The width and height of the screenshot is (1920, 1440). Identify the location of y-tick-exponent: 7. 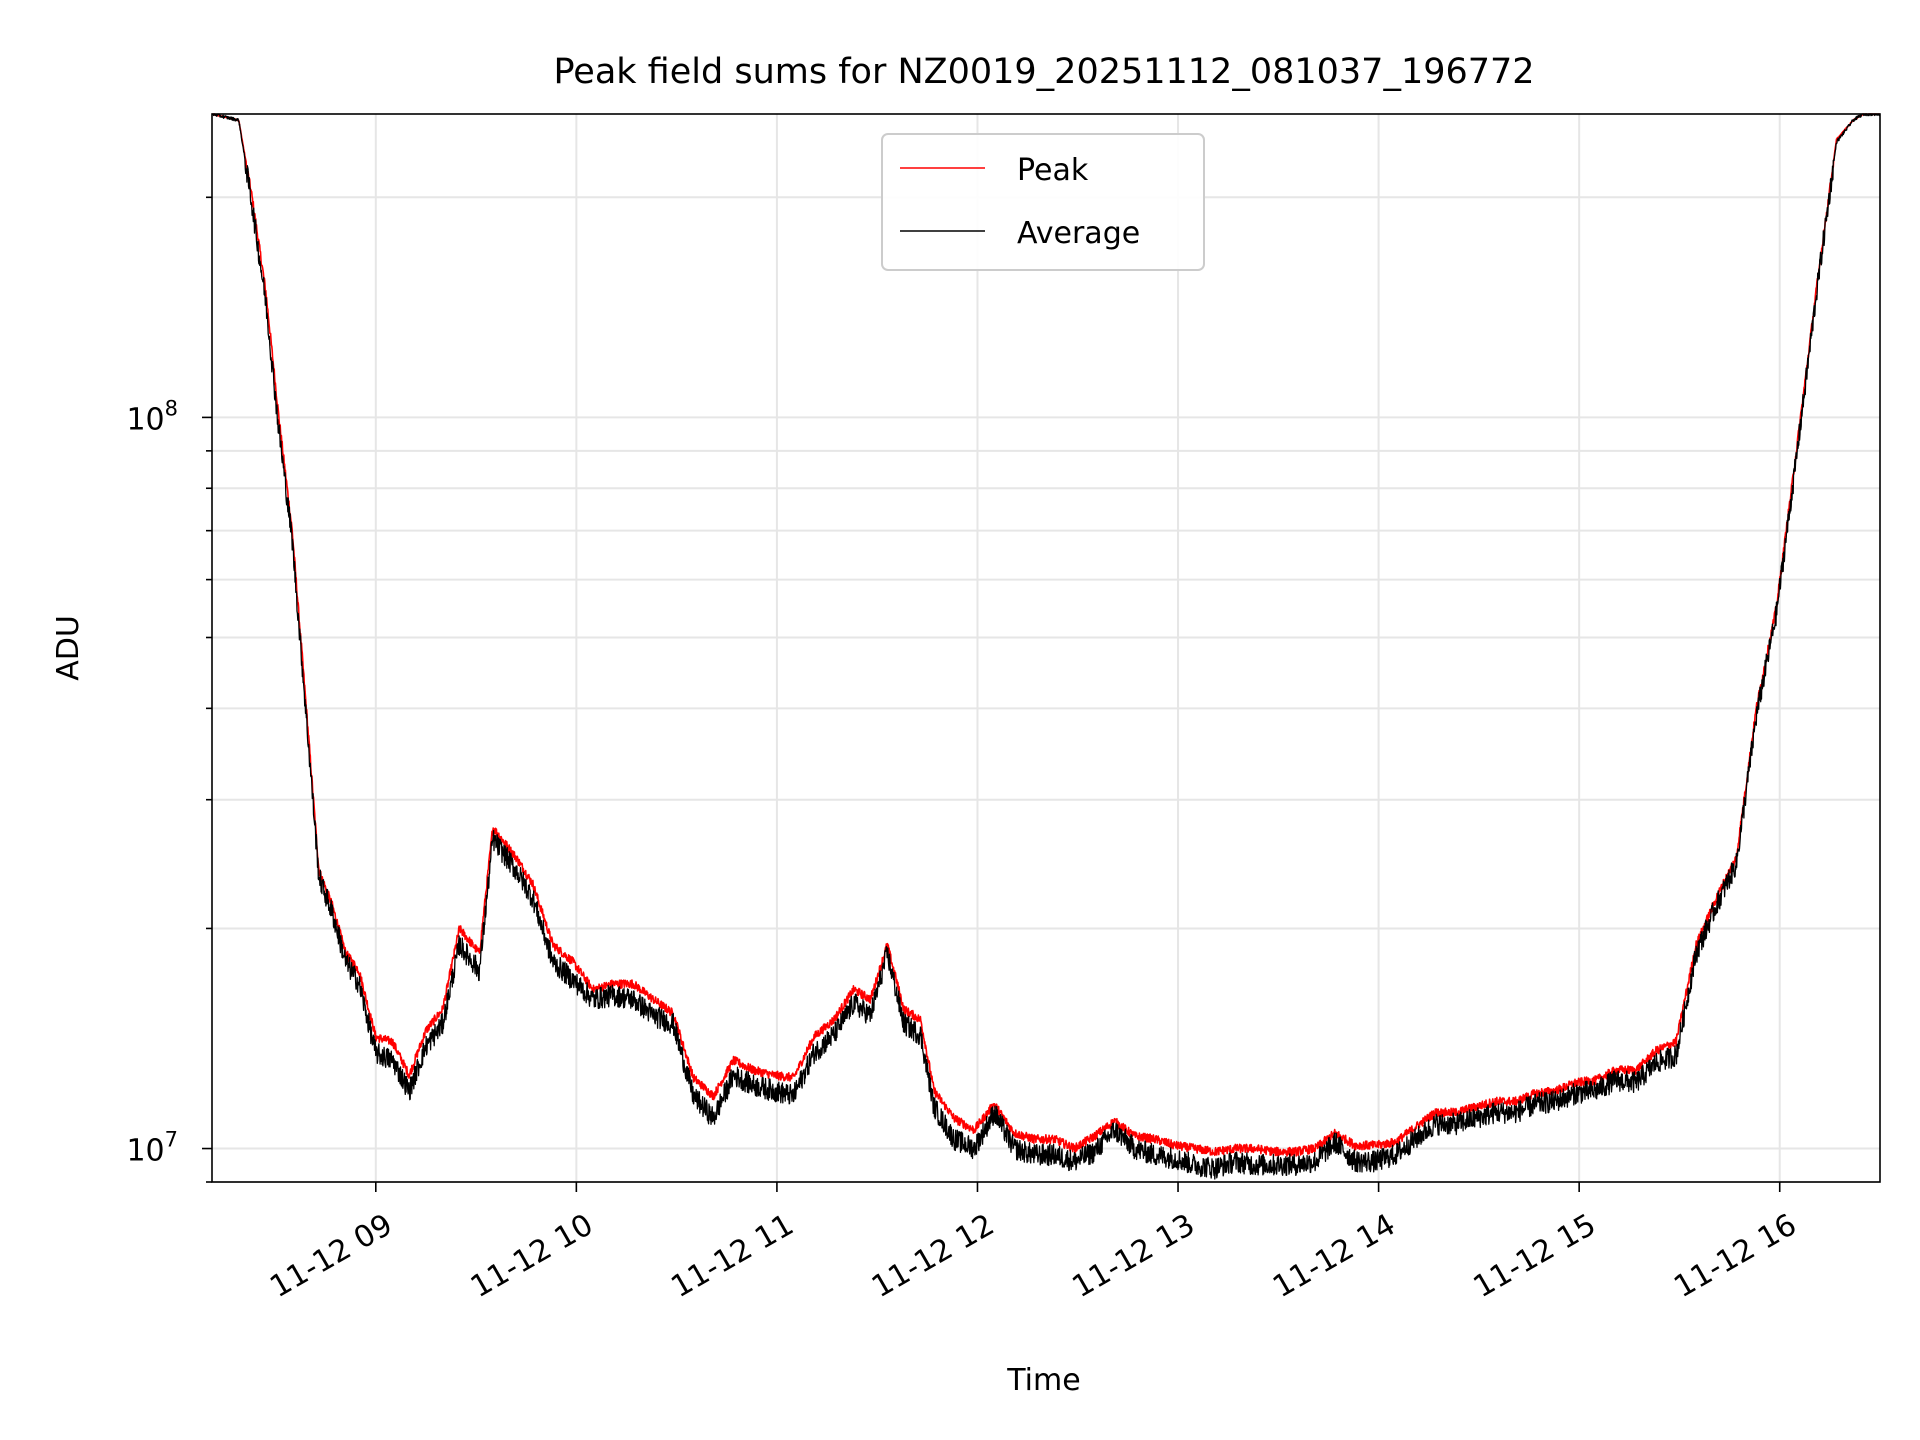
(171, 1140).